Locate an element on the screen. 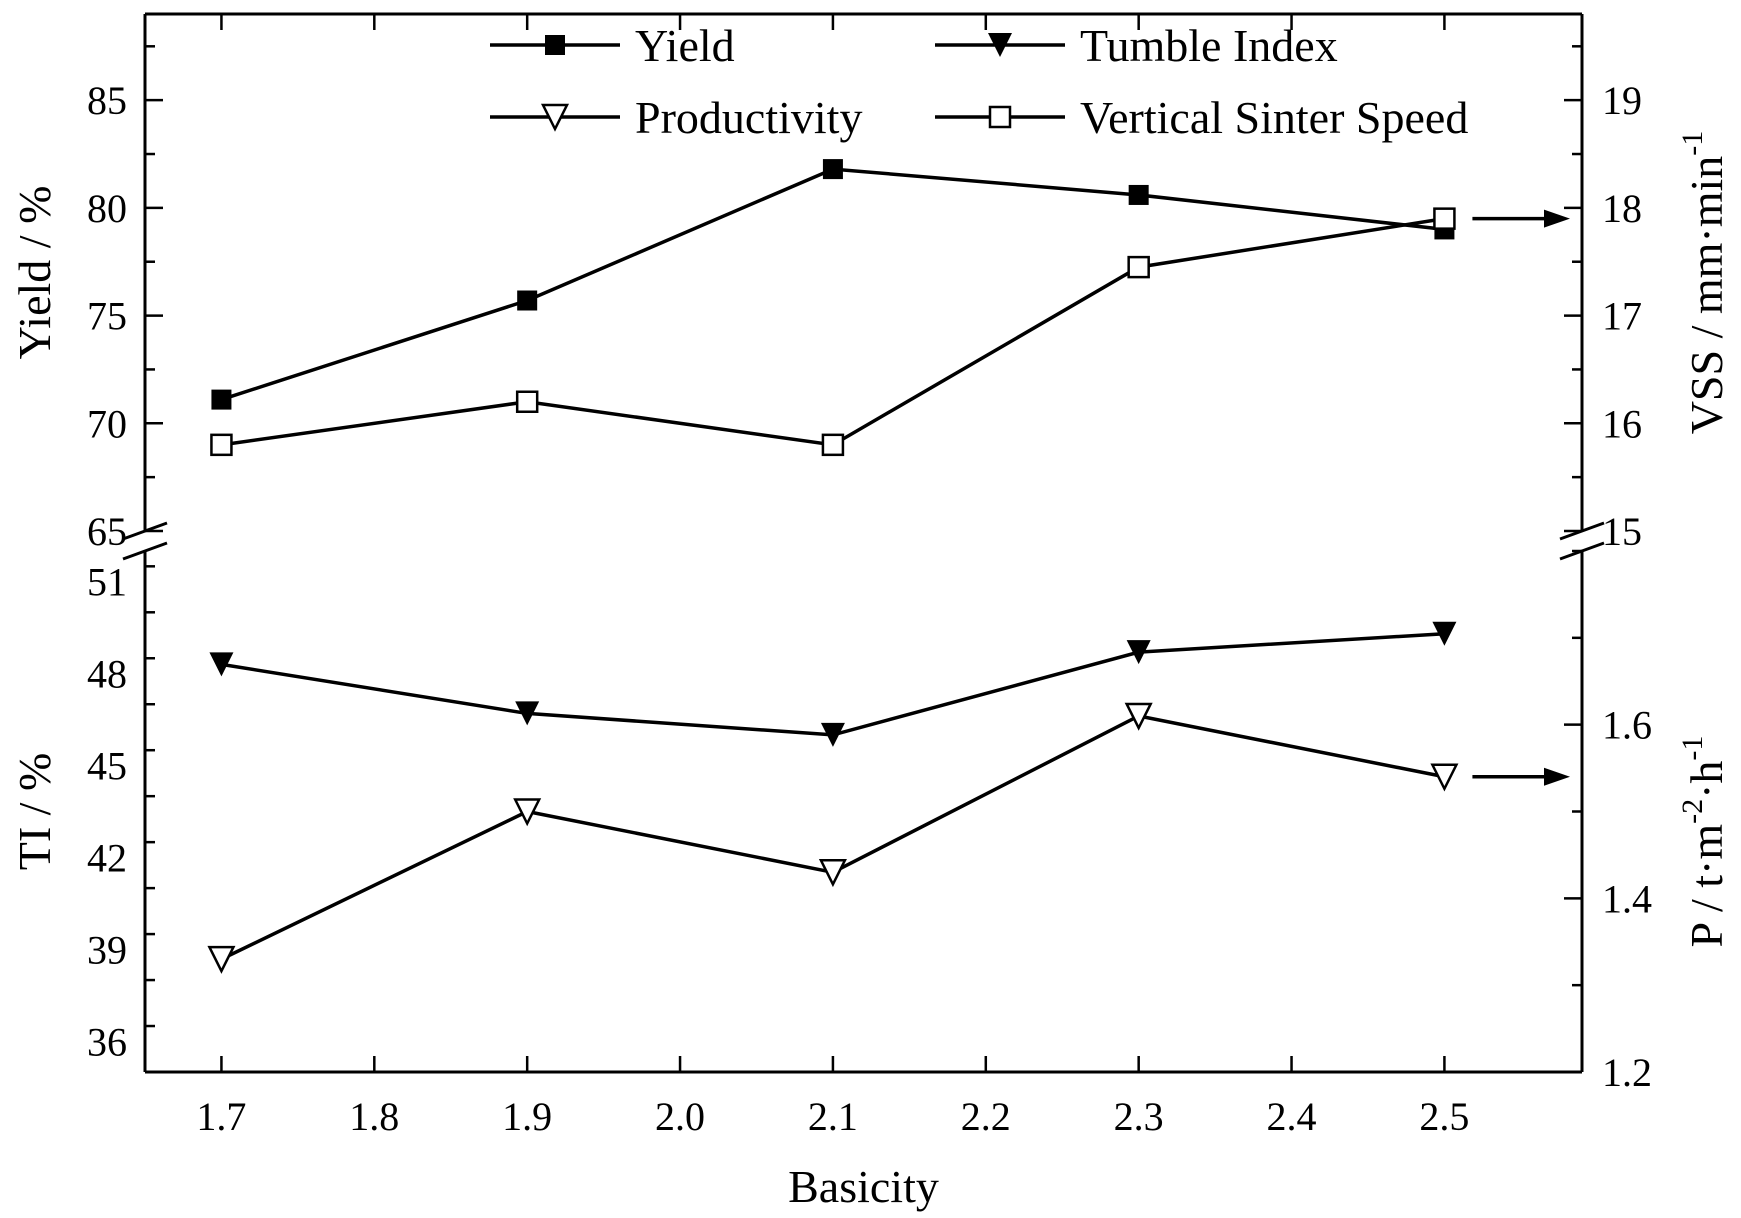 This screenshot has width=1741, height=1218. yield-axis-tick-label: 70 is located at coordinates (107, 423).